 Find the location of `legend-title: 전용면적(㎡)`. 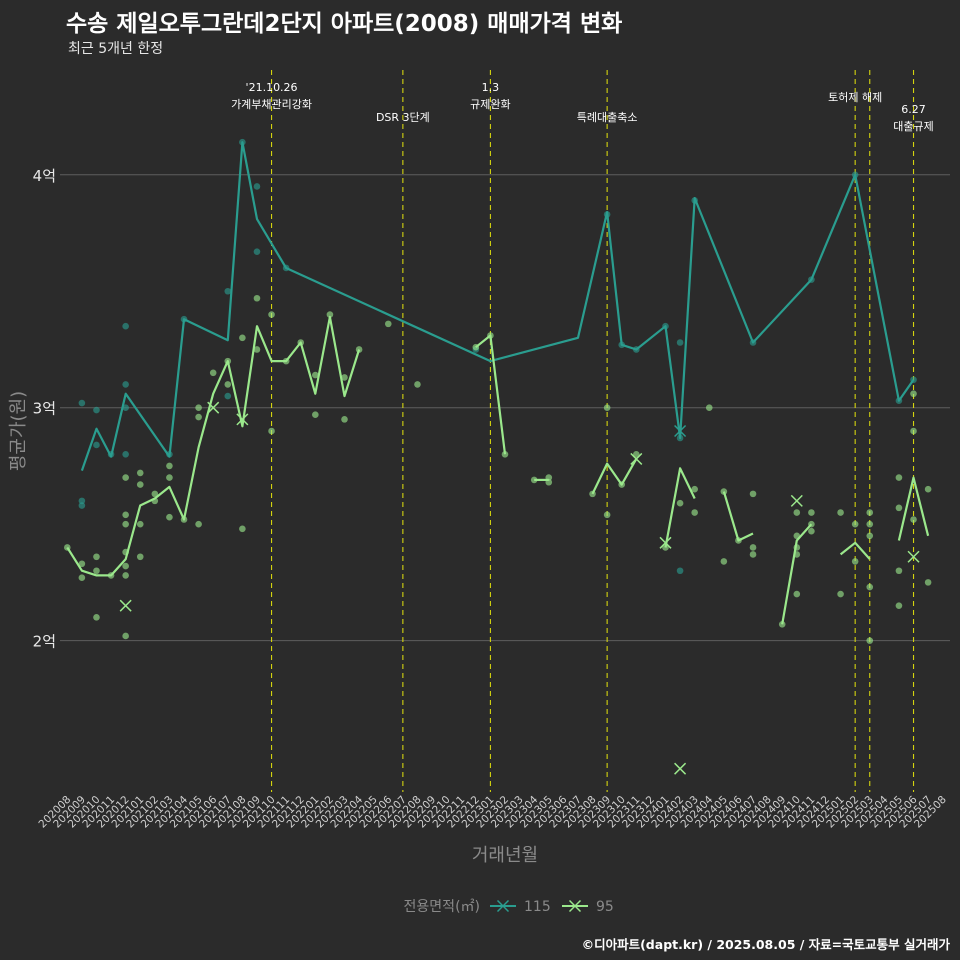

legend-title: 전용면적(㎡) is located at coordinates (442, 907).